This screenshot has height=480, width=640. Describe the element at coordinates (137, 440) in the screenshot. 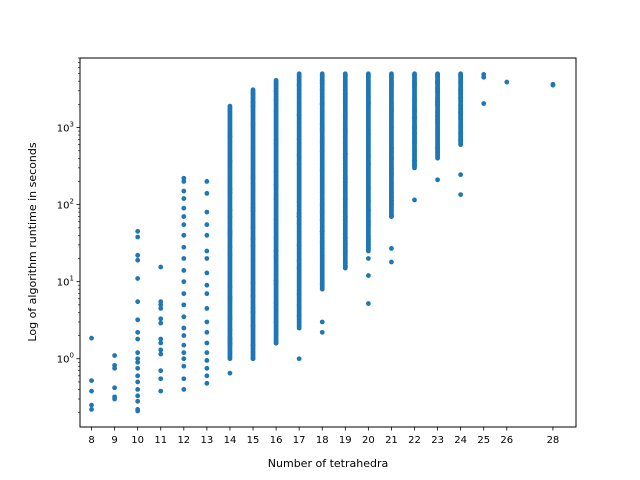

I see `x-tick-label: 10` at that location.